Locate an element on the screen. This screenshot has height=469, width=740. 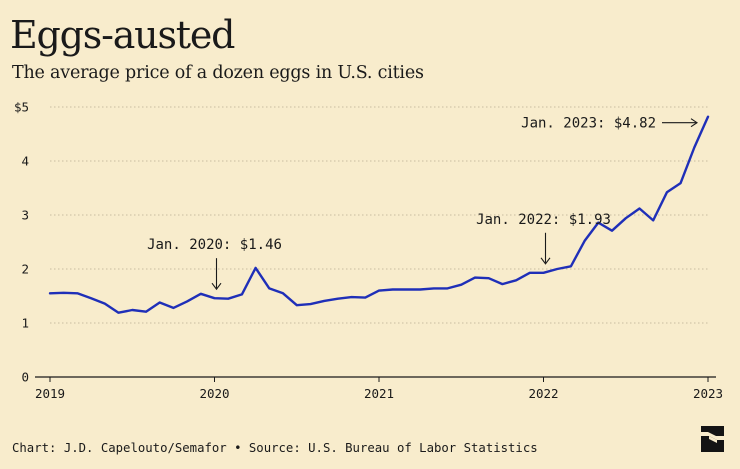
semafor-logo-icon is located at coordinates (712, 439).